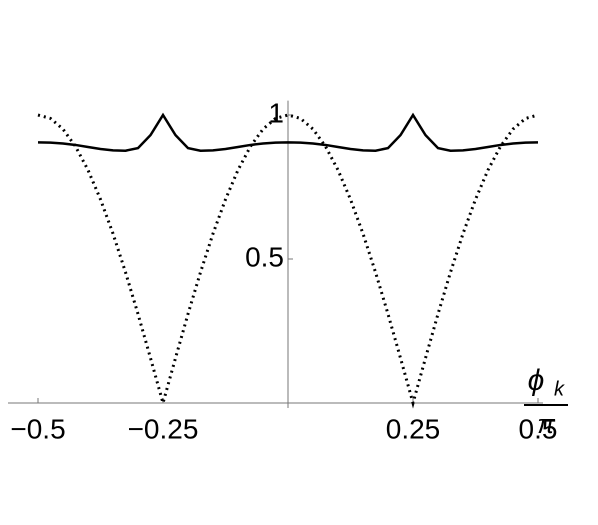 Image resolution: width=598 pixels, height=525 pixels. What do you see at coordinates (276, 112) in the screenshot?
I see `y-tick-label: 1` at bounding box center [276, 112].